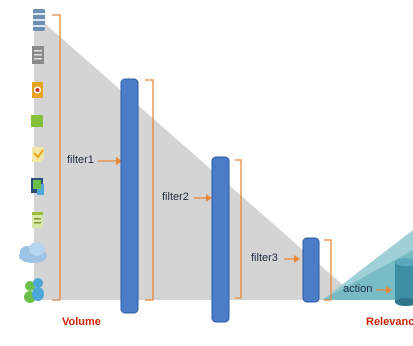 This screenshot has height=346, width=413. What do you see at coordinates (175, 197) in the screenshot?
I see `filter-2-label: filter2` at bounding box center [175, 197].